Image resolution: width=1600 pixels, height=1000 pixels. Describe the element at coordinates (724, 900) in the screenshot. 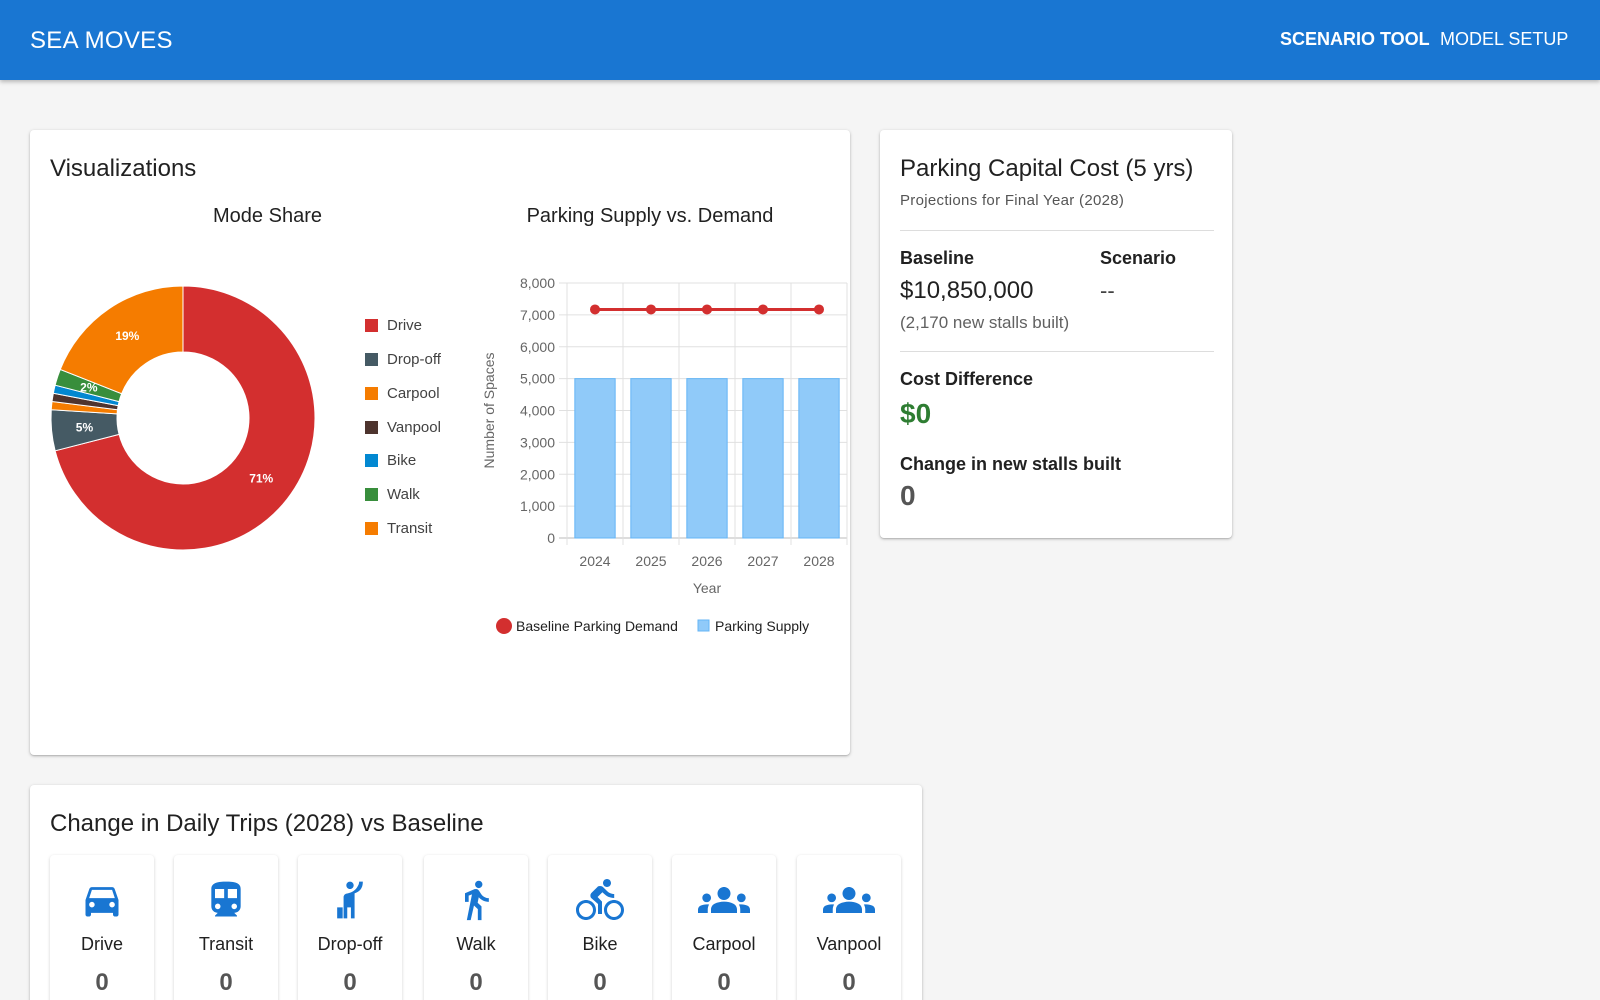

I see `group-icon` at that location.